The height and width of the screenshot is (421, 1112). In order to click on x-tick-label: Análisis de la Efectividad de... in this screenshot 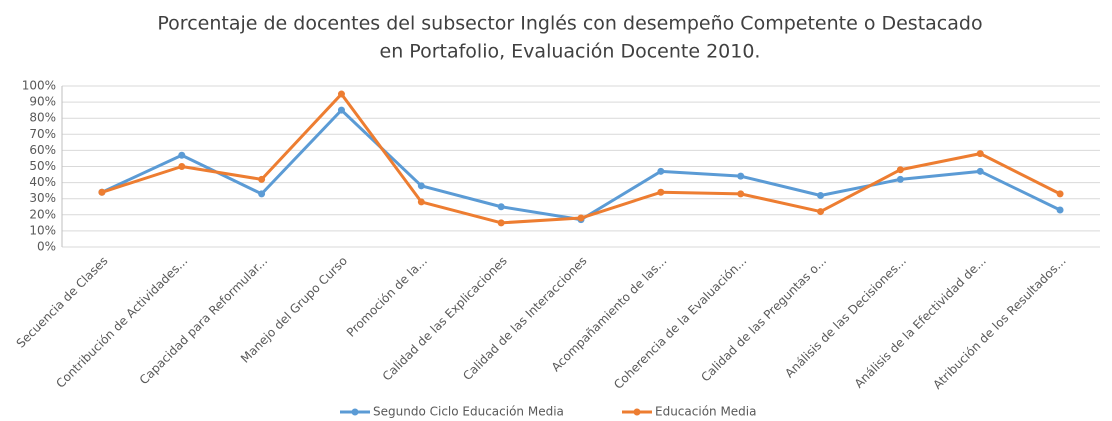, I will do `click(920, 322)`.